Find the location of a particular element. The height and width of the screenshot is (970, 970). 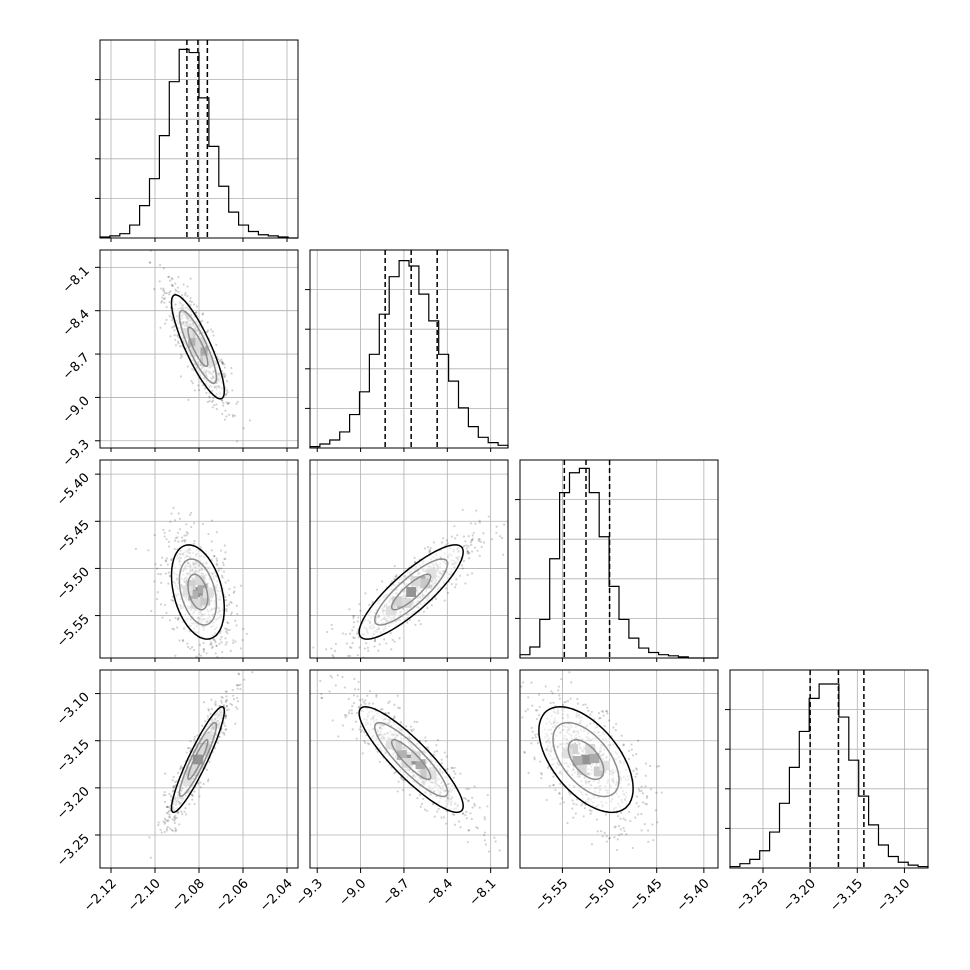

y-tick-label: −8.4 is located at coordinates (76, 323).